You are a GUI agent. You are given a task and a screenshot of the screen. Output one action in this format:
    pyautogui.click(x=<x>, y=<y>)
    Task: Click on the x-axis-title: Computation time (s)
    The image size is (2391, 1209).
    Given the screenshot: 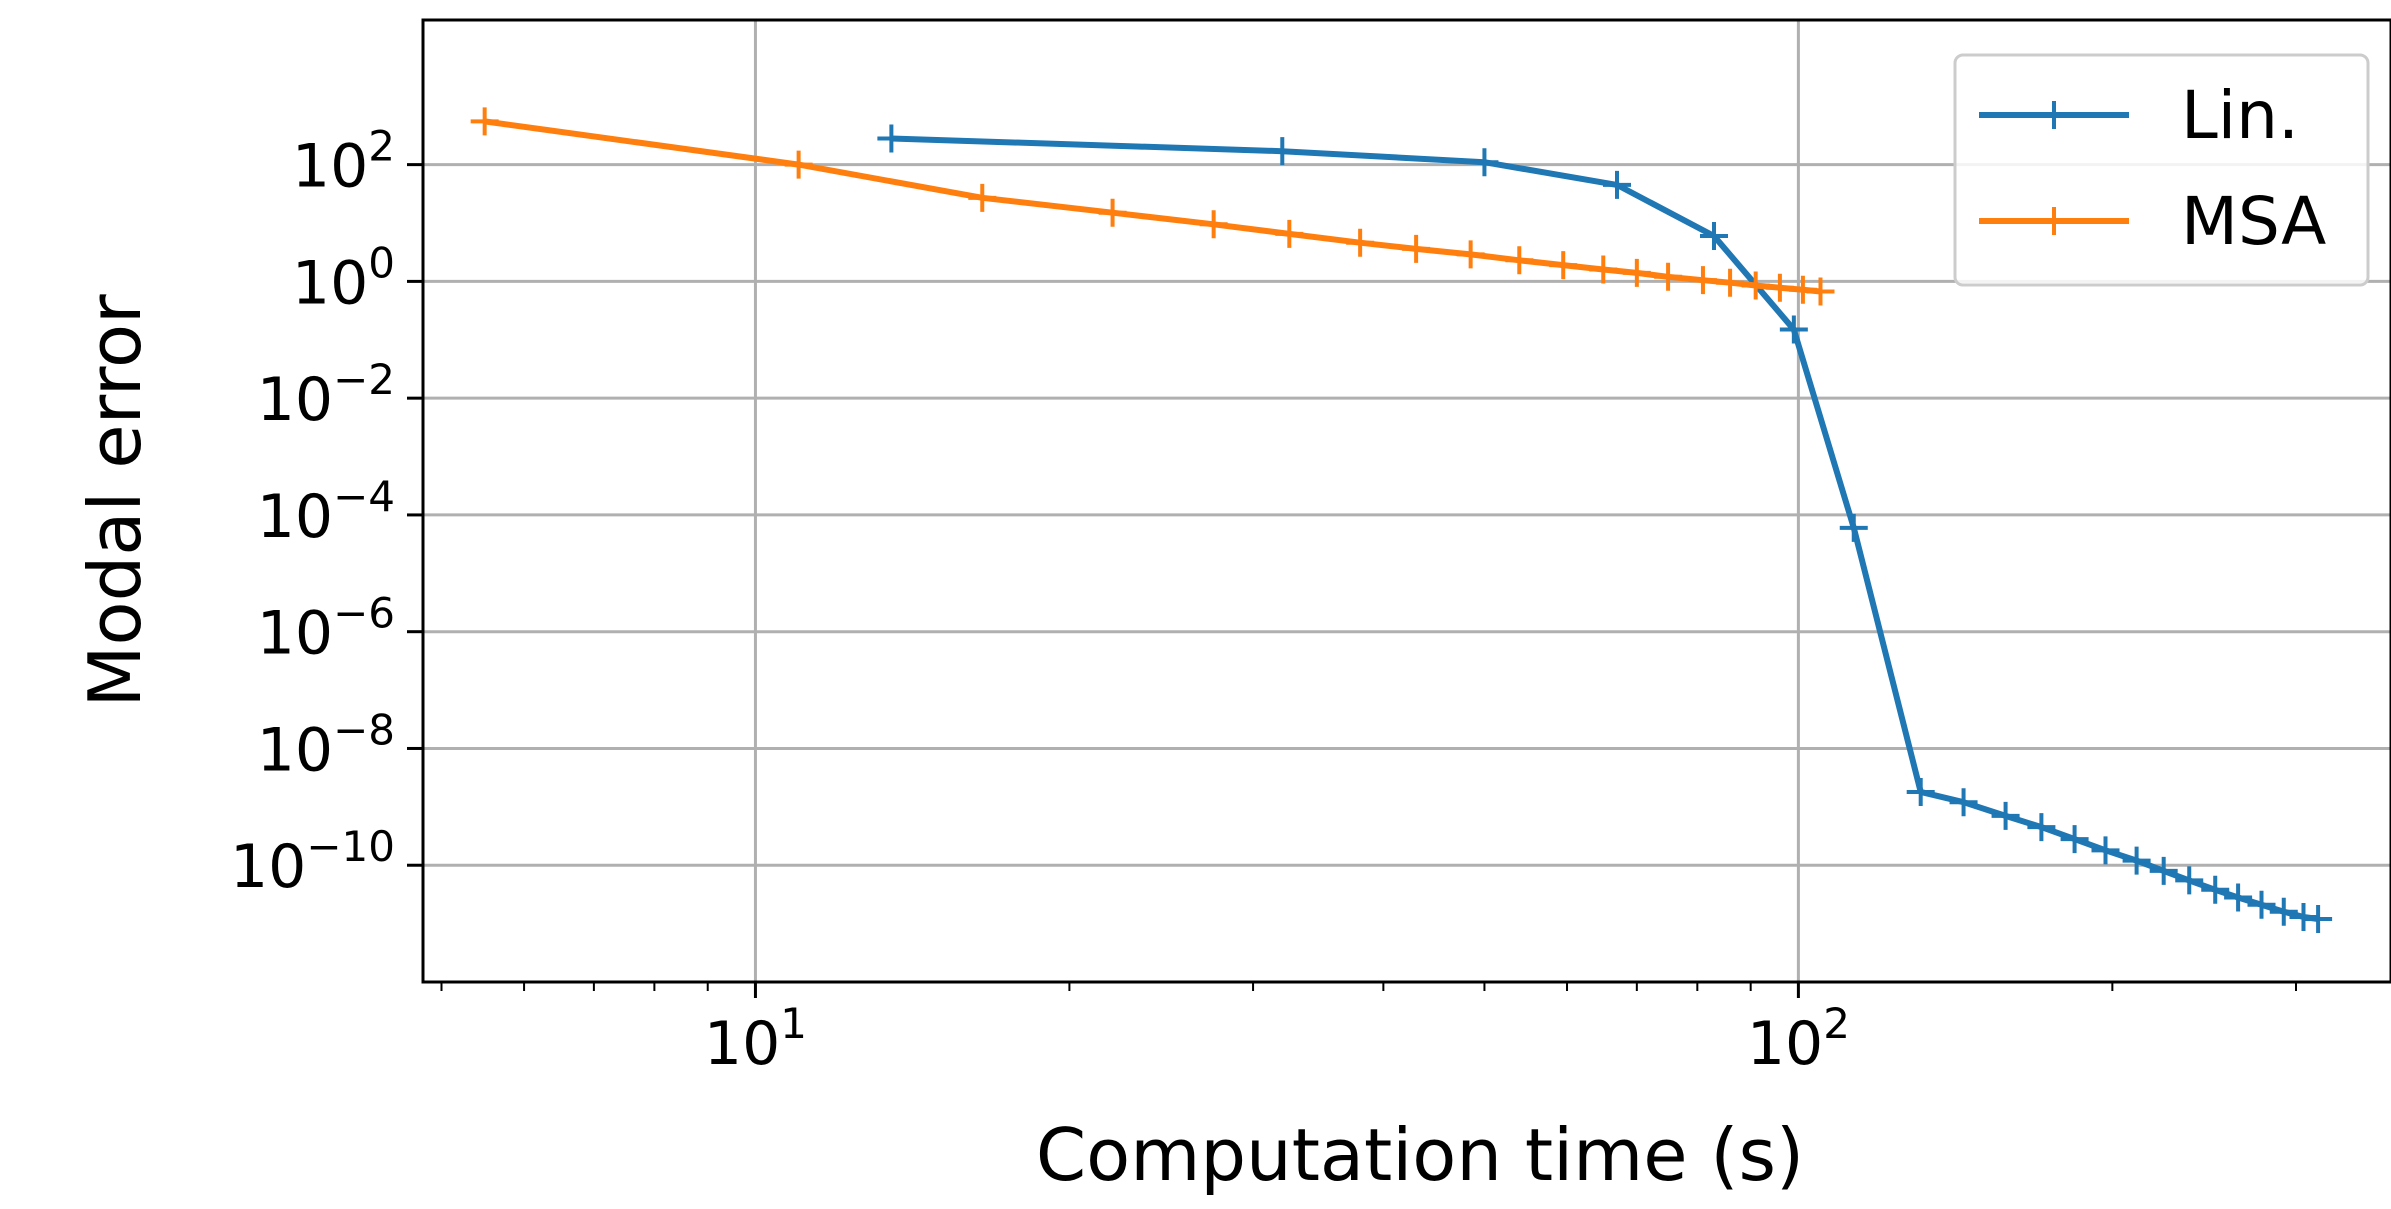 What is the action you would take?
    pyautogui.click(x=1420, y=1155)
    